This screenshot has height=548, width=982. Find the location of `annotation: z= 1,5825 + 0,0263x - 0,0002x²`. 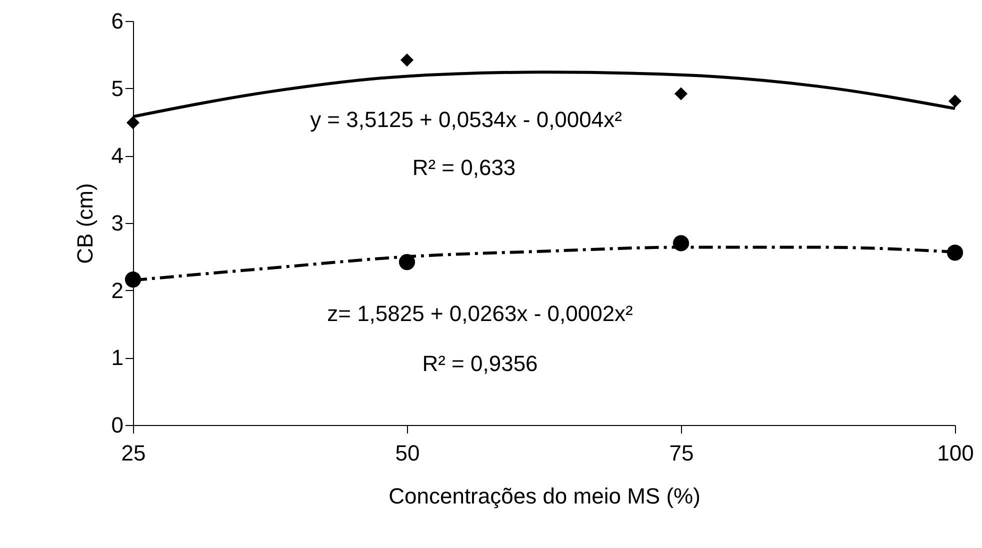

annotation: z= 1,5825 + 0,0263x - 0,0002x² is located at coordinates (480, 313).